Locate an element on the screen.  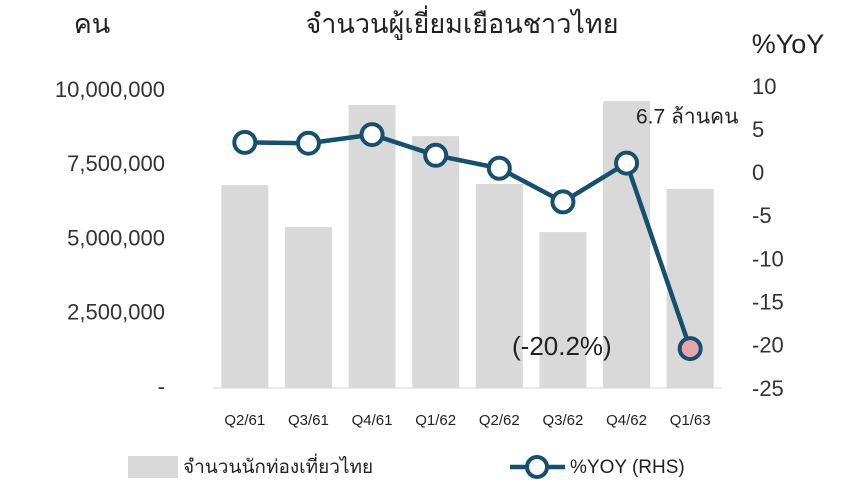
y2-tick-label: 0 is located at coordinates (758, 172).